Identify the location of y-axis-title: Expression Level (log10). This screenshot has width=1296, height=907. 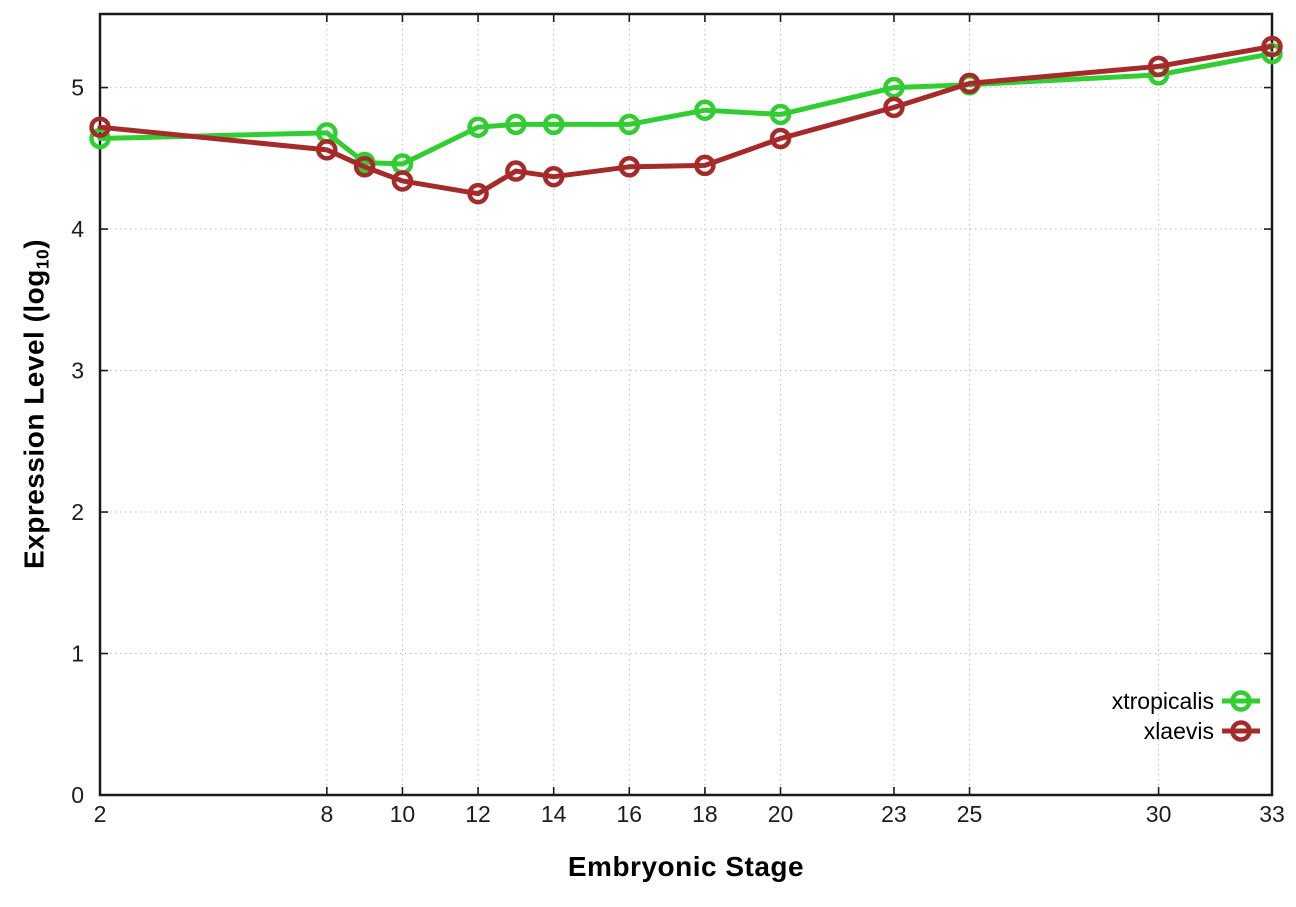
(35, 404).